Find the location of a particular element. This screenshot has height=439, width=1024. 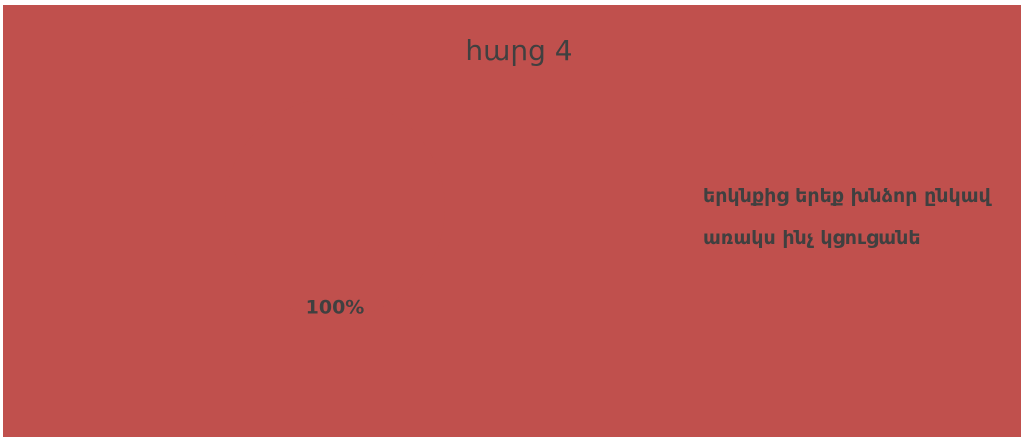

chart-title: հարց 4 is located at coordinates (518, 50).